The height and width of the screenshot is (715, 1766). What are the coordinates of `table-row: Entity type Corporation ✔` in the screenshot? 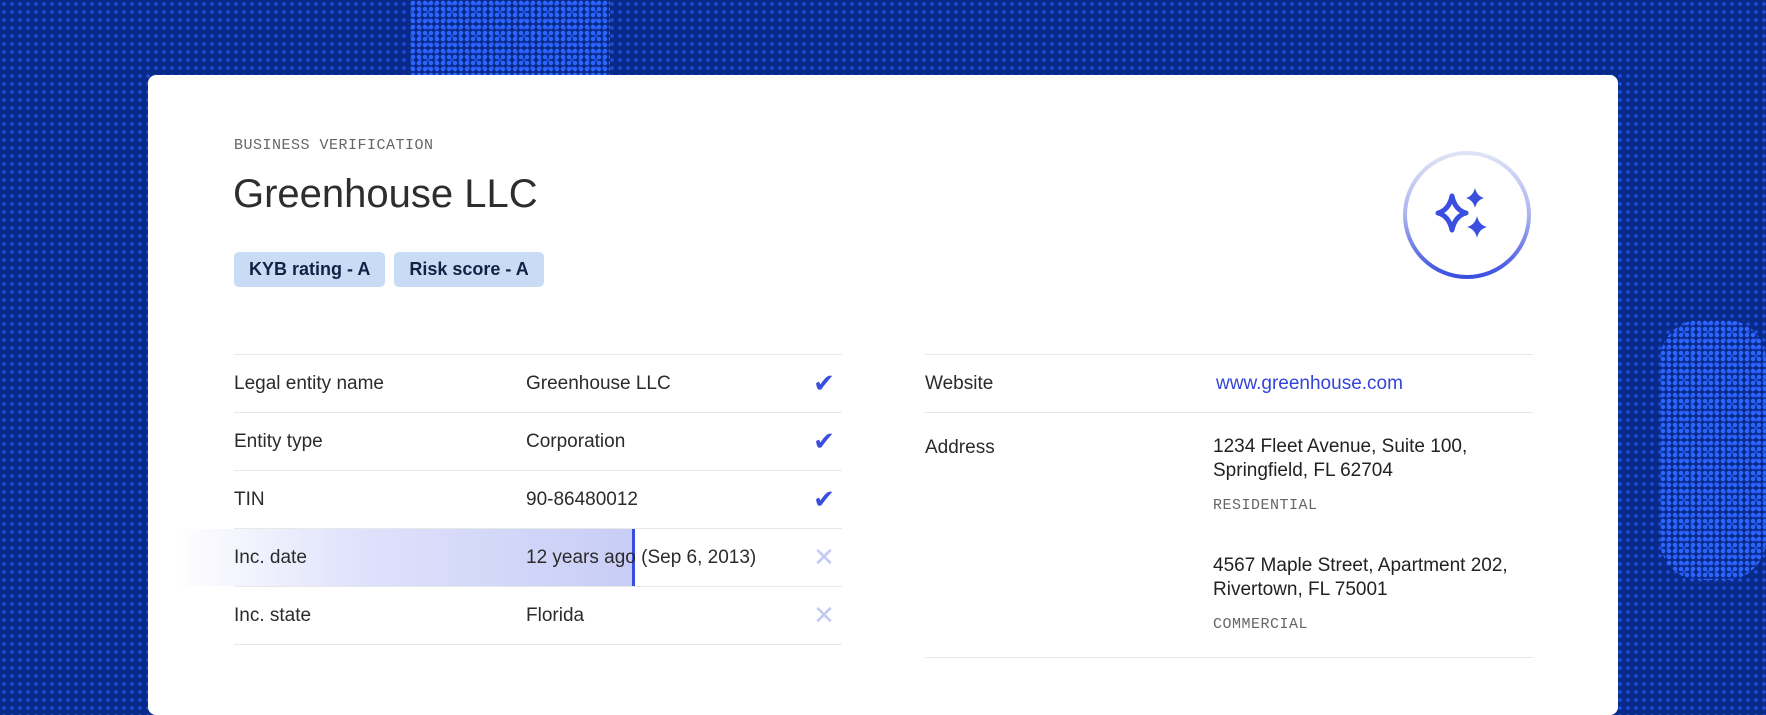 It's located at (538, 442).